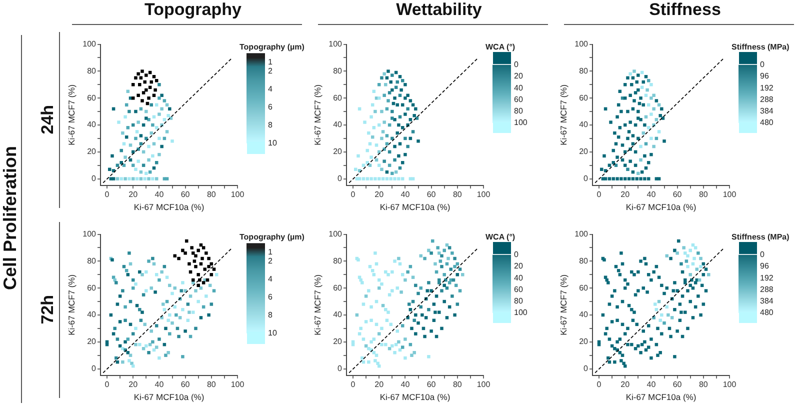 This screenshot has width=797, height=405. What do you see at coordinates (270, 297) in the screenshot?
I see `color-bar-label: 6` at bounding box center [270, 297].